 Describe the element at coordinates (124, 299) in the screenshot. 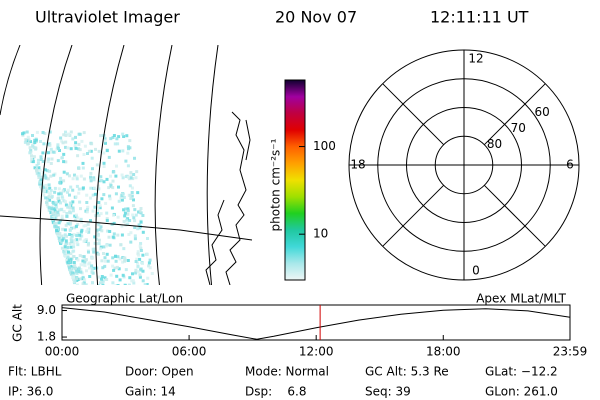

I see `map-label-left: Geographic Lat/Lon` at that location.